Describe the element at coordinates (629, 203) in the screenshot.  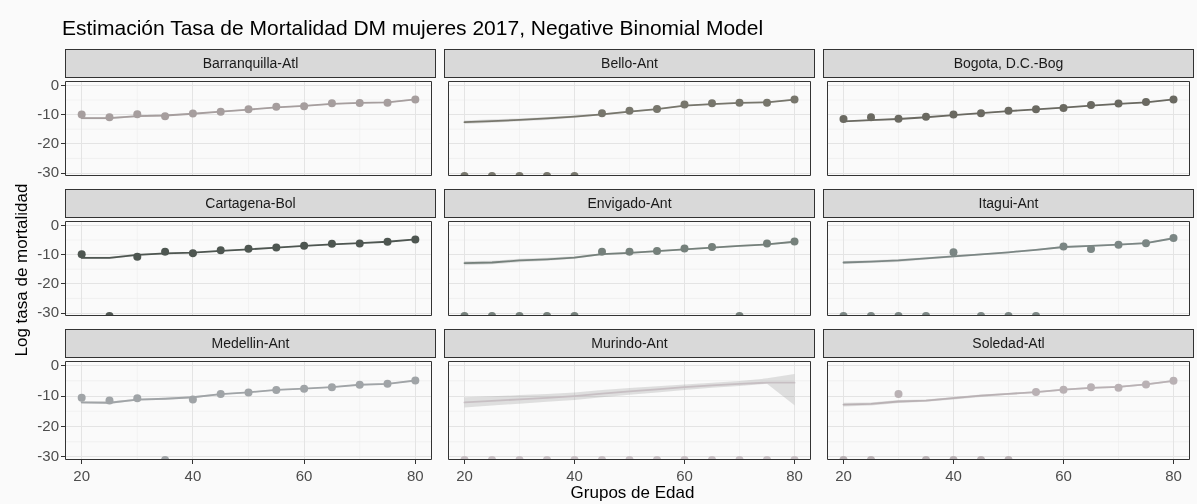
I see `chart-title: Envigado-Ant` at that location.